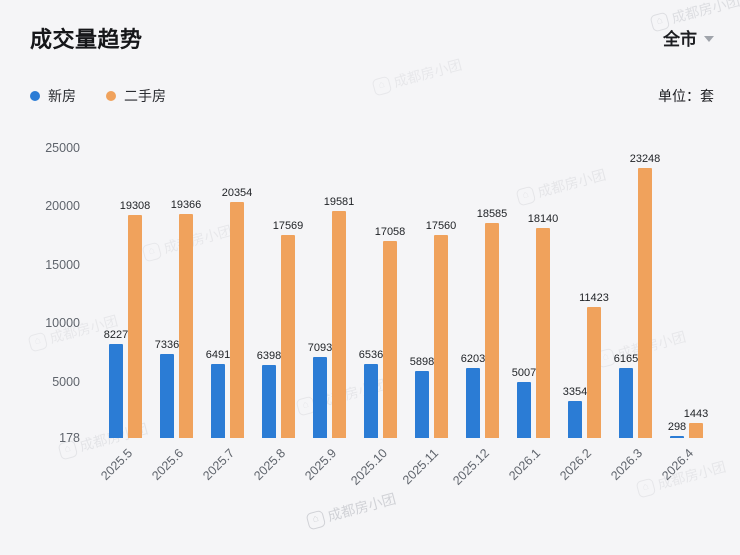 The height and width of the screenshot is (555, 740). What do you see at coordinates (471, 467) in the screenshot?
I see `x-axis-tick-label: 2025.12` at bounding box center [471, 467].